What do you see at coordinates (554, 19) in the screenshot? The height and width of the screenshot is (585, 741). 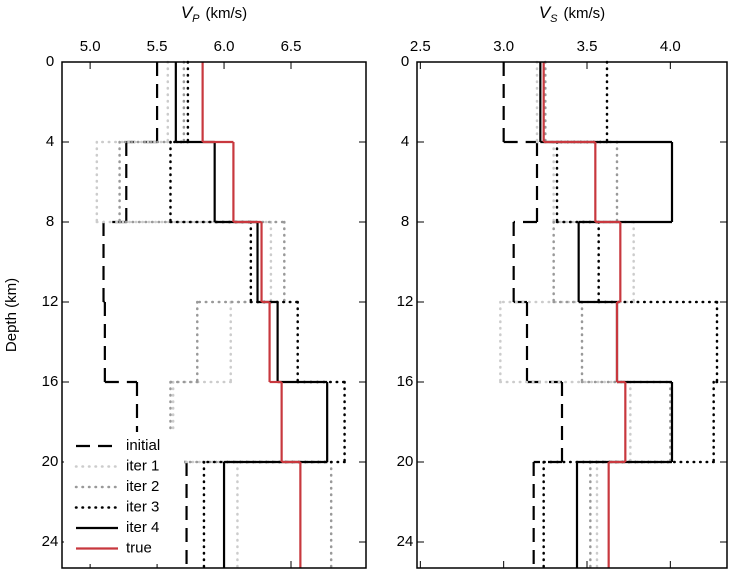 I see `x-axis-subscript: S` at bounding box center [554, 19].